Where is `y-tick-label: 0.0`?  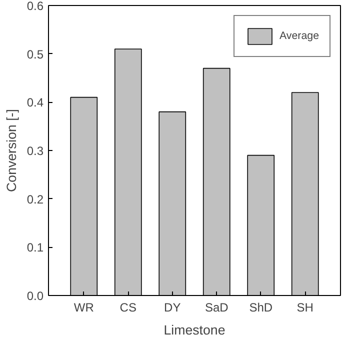
y-tick-label: 0.0 is located at coordinates (35, 296).